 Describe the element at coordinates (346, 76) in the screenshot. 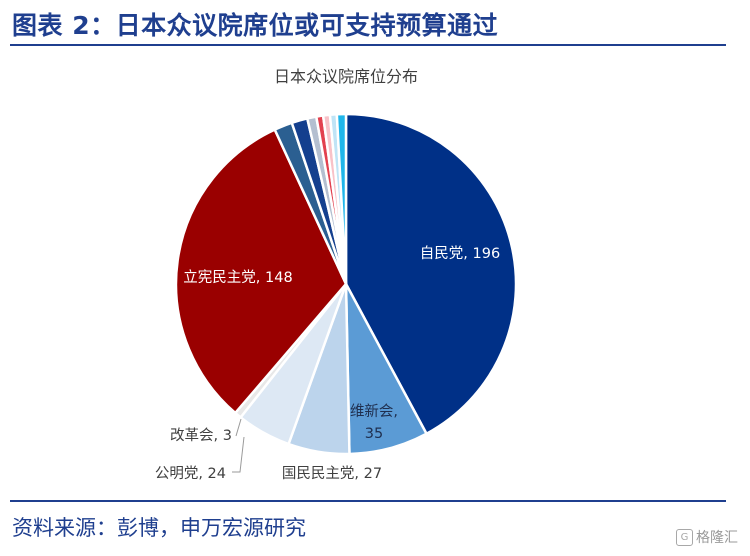

I see `chart-title: 日本众议院席位分布` at that location.